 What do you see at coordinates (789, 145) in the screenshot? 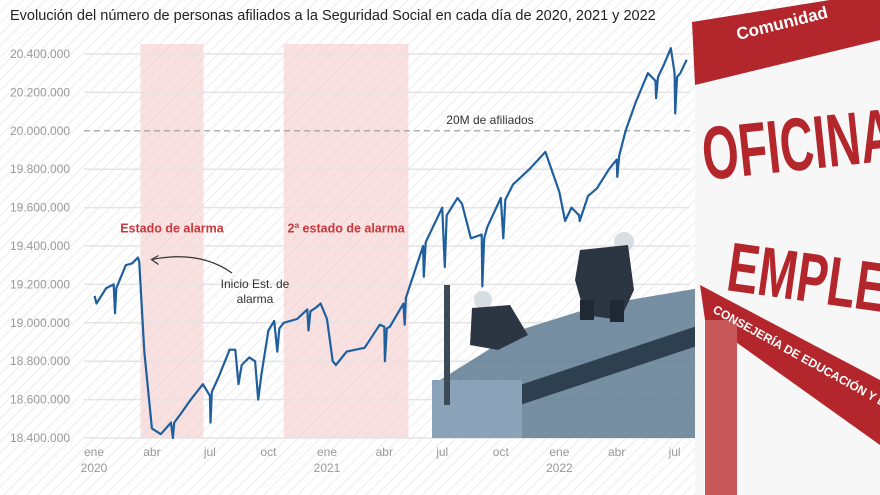
I see `sign-line1-text: OFICINA` at bounding box center [789, 145].